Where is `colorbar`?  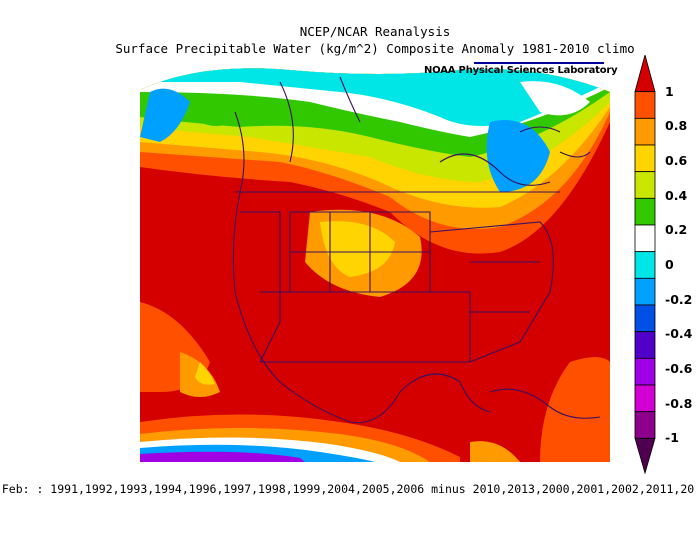
colorbar is located at coordinates (645, 265).